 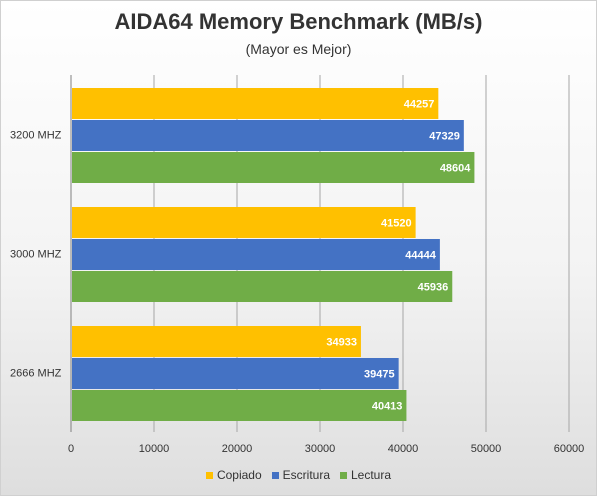 What do you see at coordinates (433, 288) in the screenshot?
I see `data-label-lectura-3000-mhz: 45936` at bounding box center [433, 288].